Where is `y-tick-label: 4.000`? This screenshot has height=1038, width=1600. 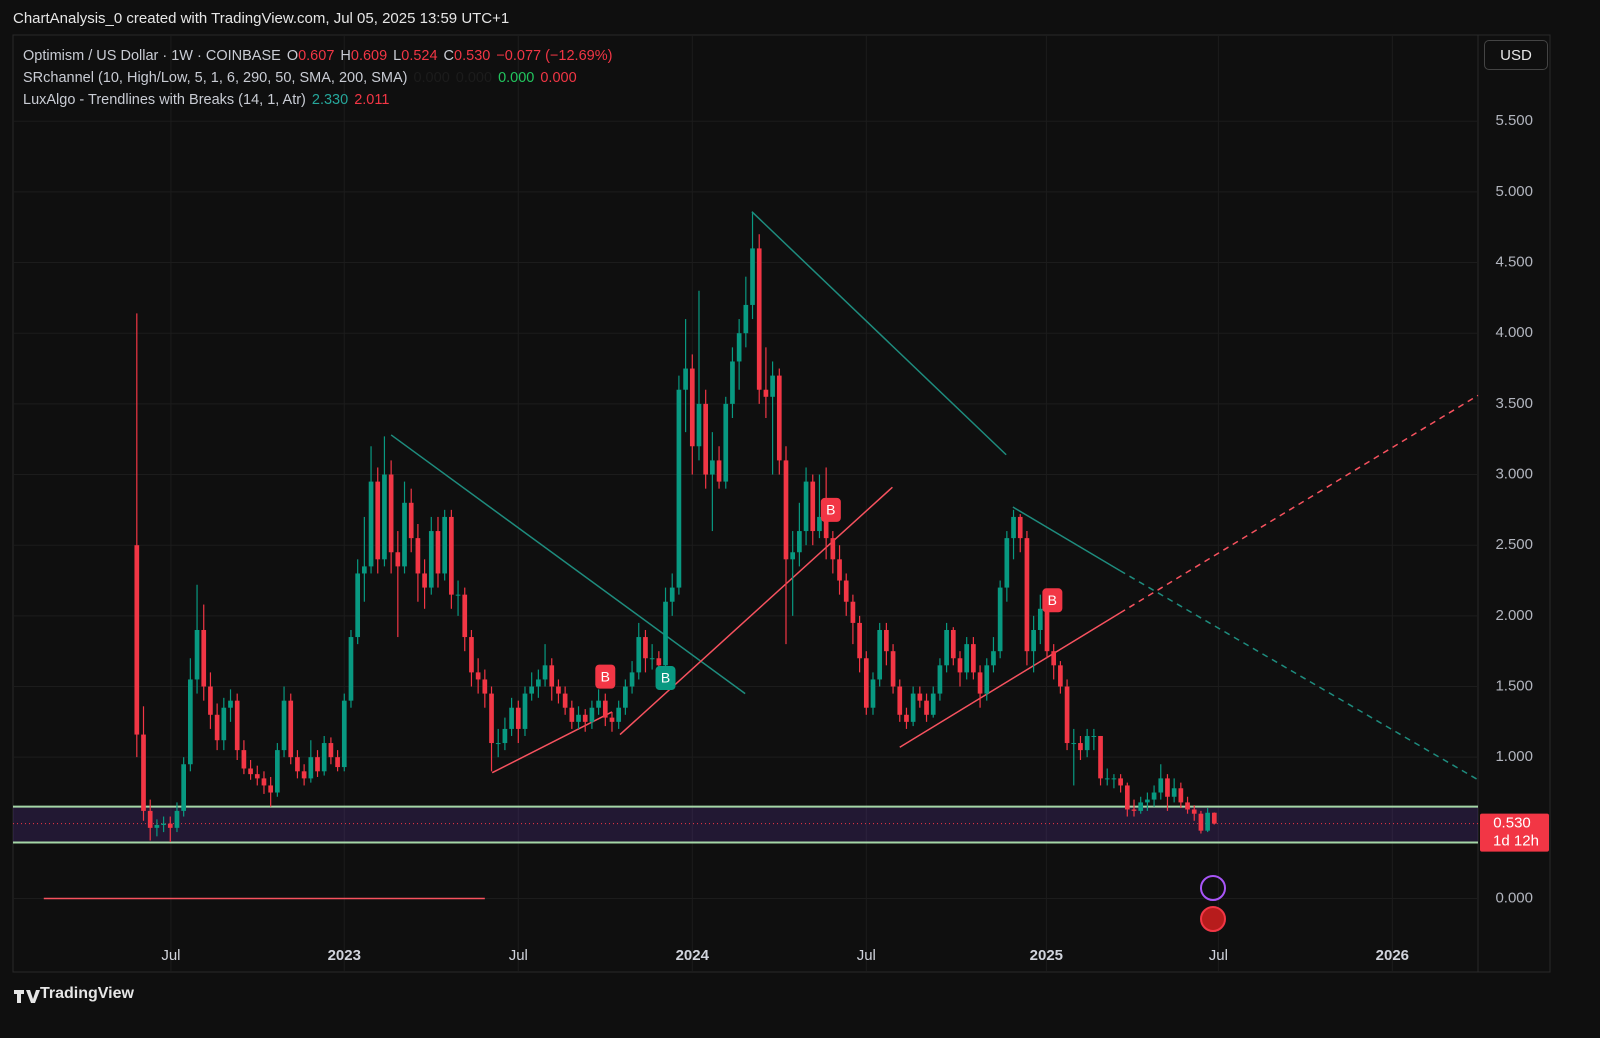
y-tick-label: 4.000 is located at coordinates (1514, 332).